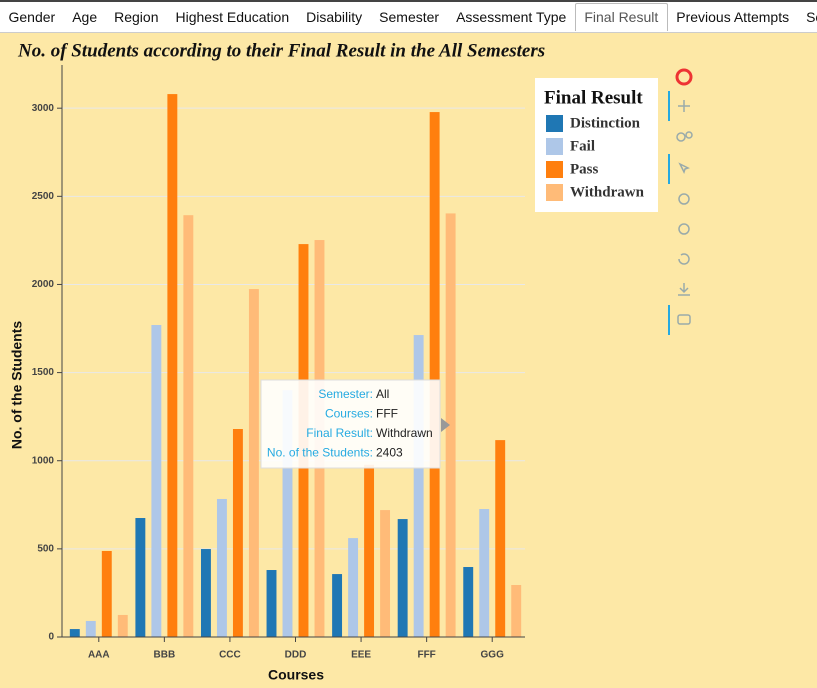 The height and width of the screenshot is (688, 817). What do you see at coordinates (681, 137) in the screenshot?
I see `wheel-zoom-tool` at bounding box center [681, 137].